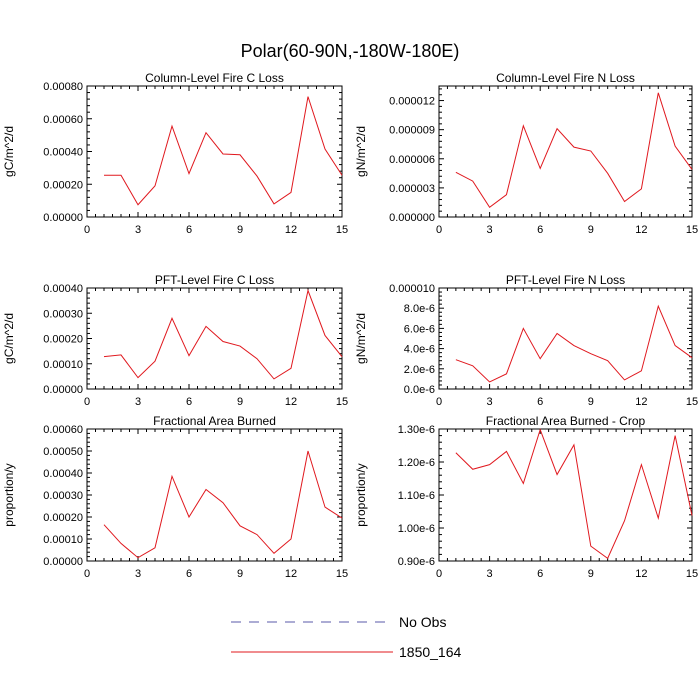  What do you see at coordinates (412, 102) in the screenshot?
I see `y-tick-label: 0.000012` at bounding box center [412, 102].